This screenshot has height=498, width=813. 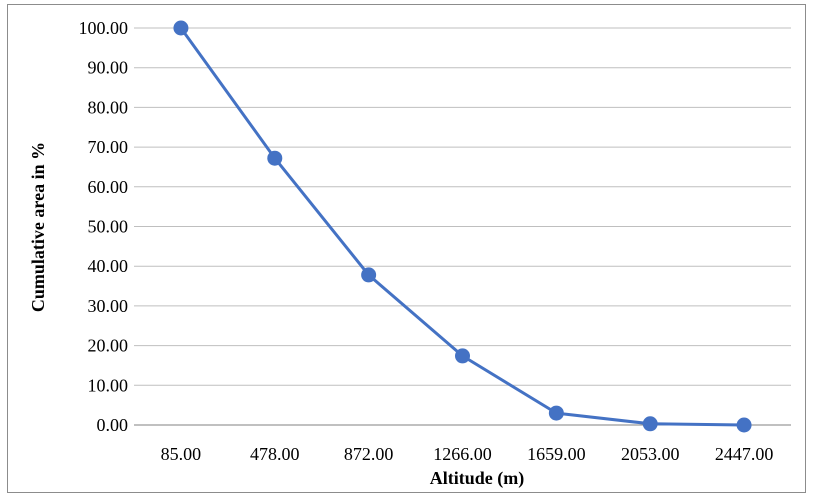 What do you see at coordinates (108, 346) in the screenshot?
I see `y-tick-label: 20.00` at bounding box center [108, 346].